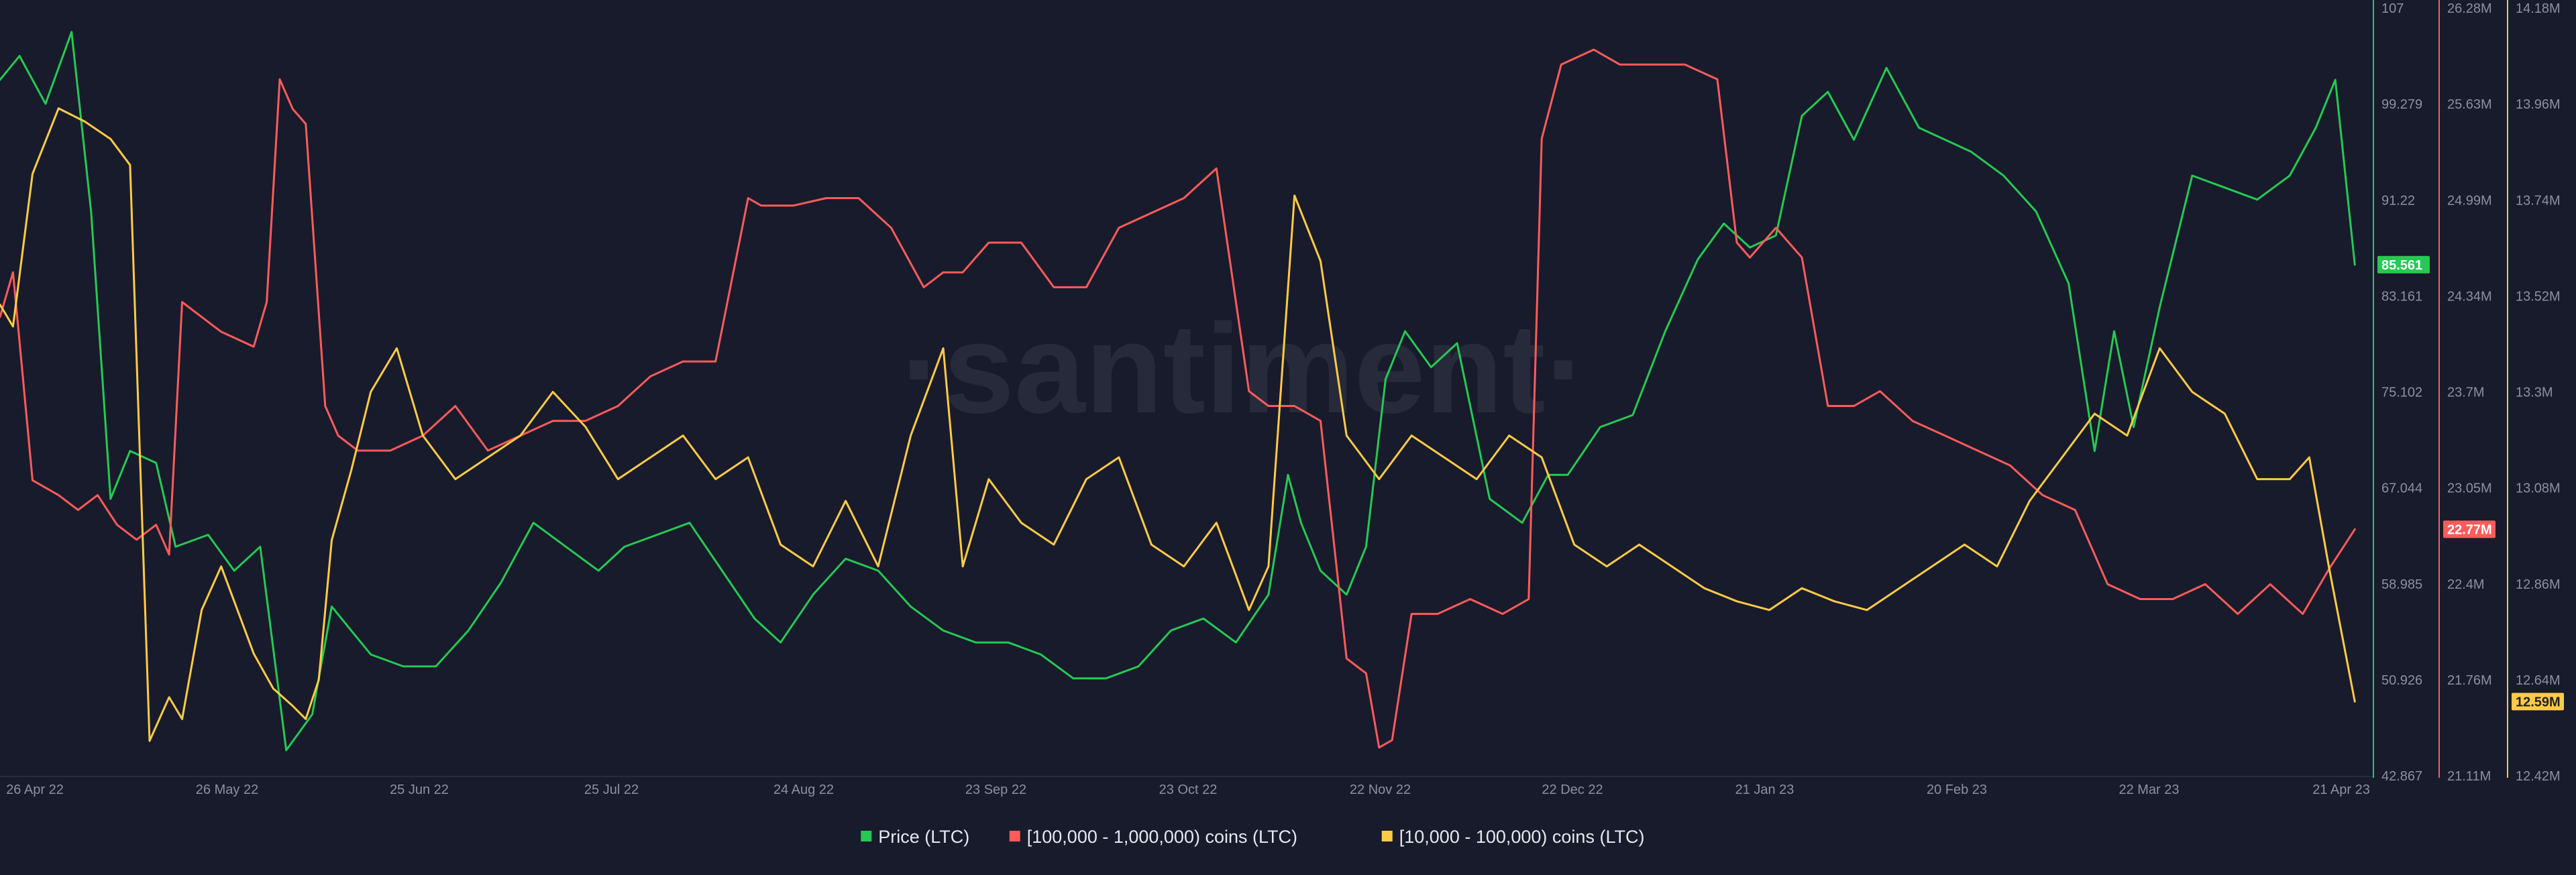 This screenshot has height=875, width=2576. I want to click on y-tick-label-tier2: 13.96M, so click(2538, 104).